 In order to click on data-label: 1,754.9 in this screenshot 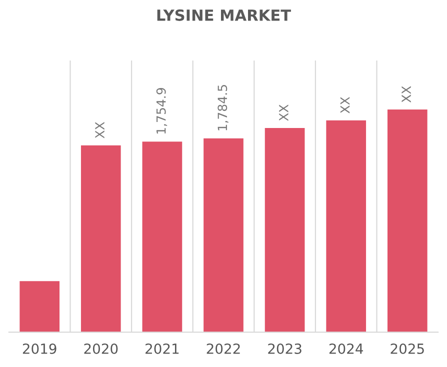, I will do `click(162, 111)`.